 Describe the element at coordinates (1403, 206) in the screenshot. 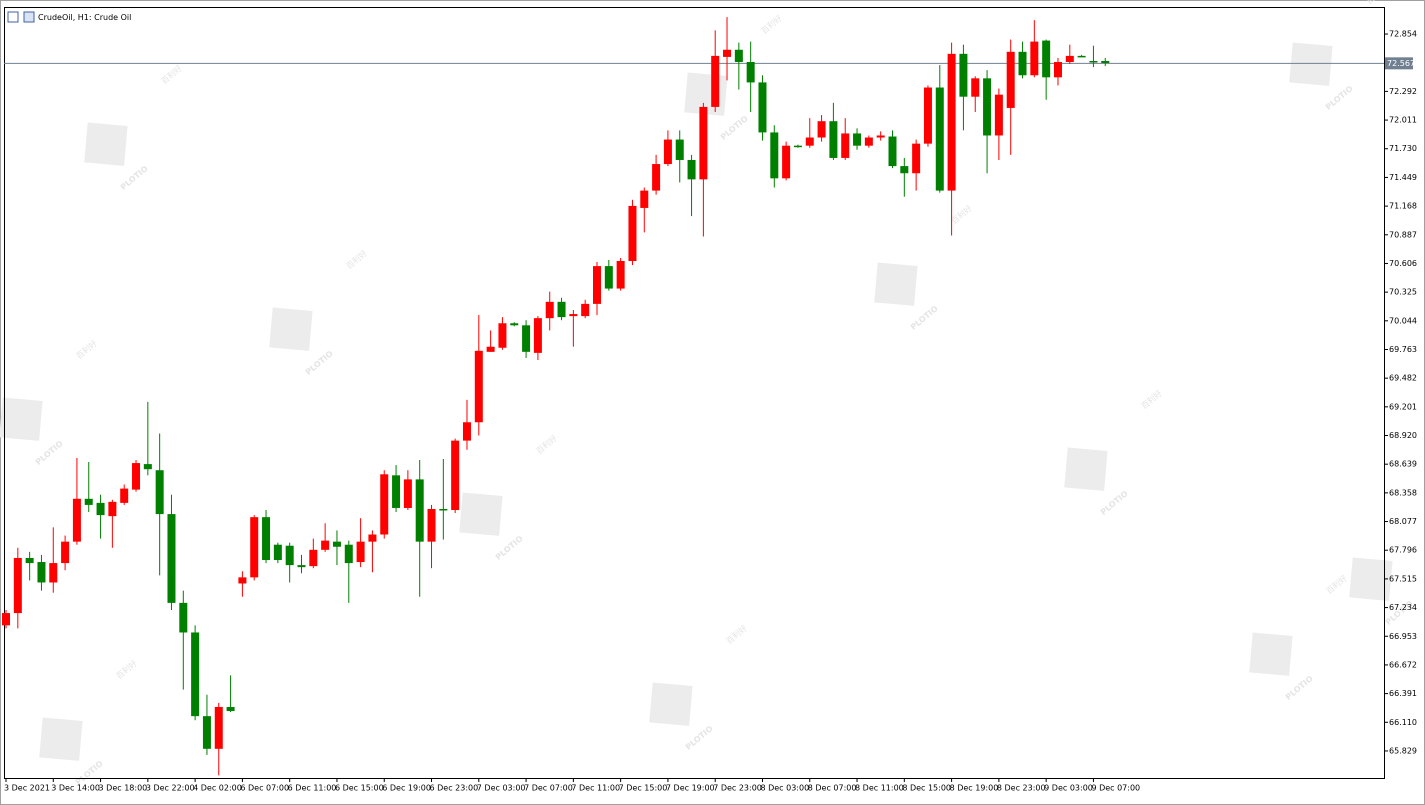

I see `y-tick-label: 71.168` at that location.